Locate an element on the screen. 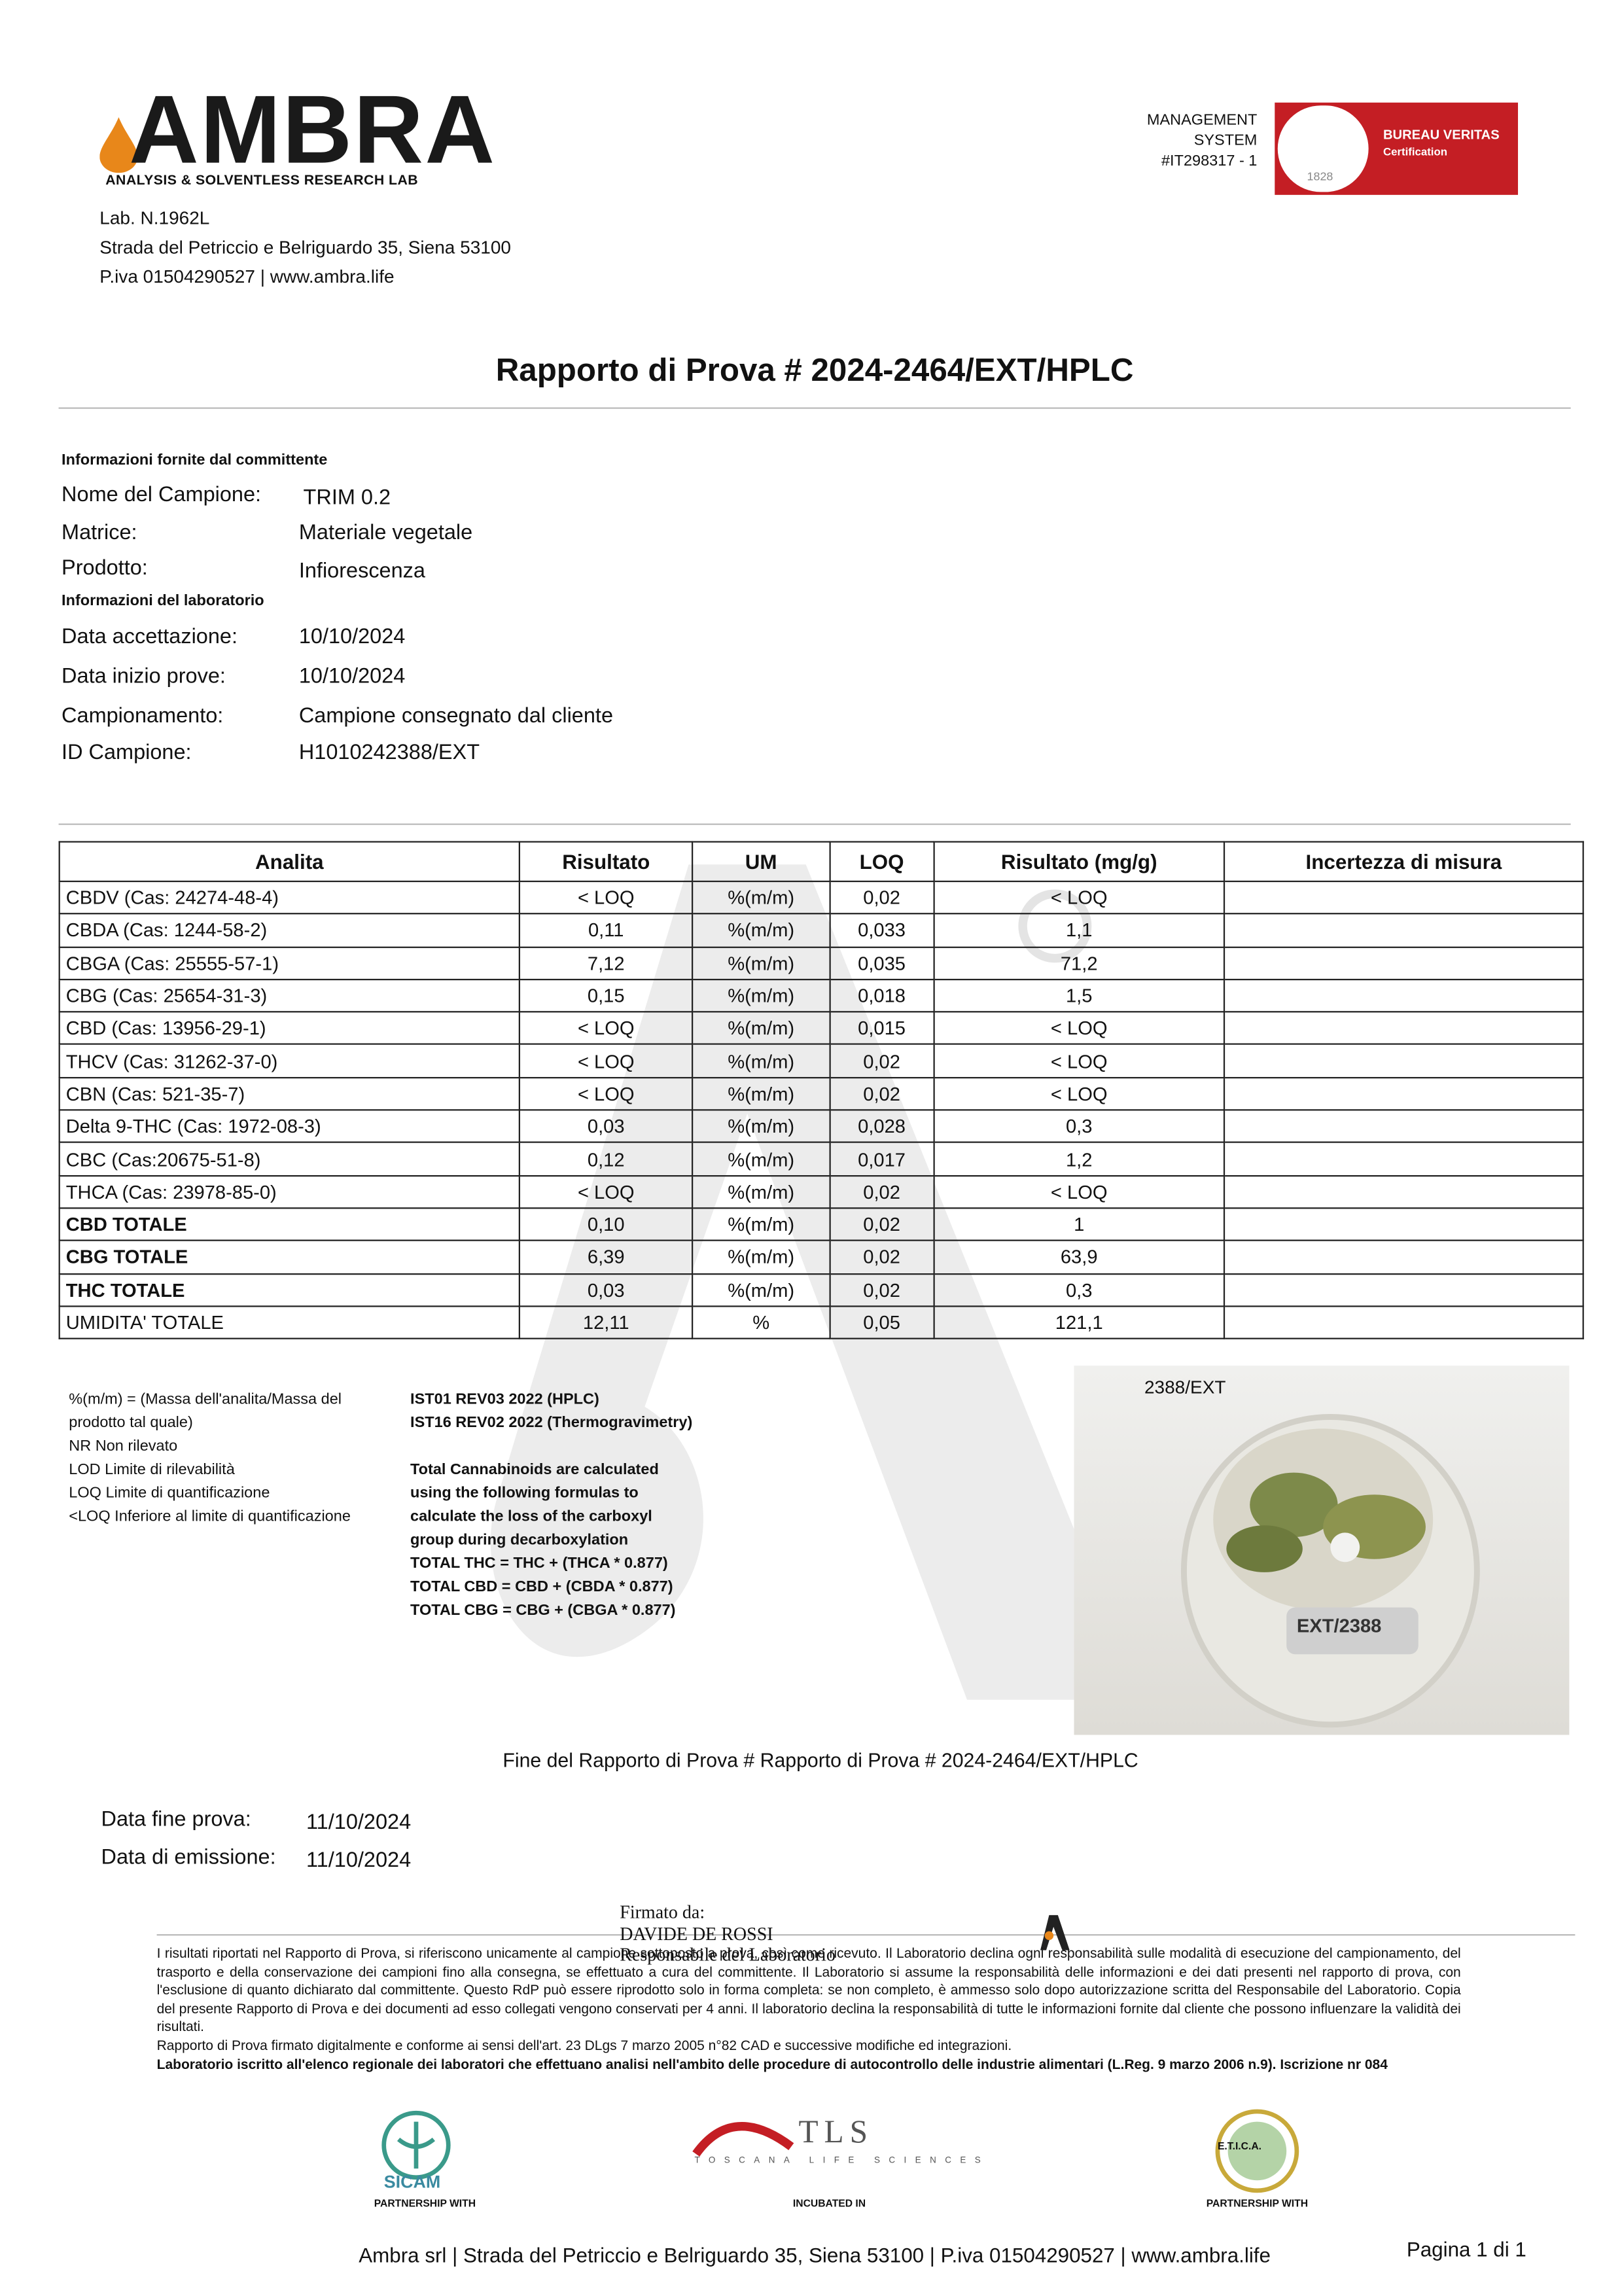 This screenshot has height=2296, width=1622. table-cell: 0,11 is located at coordinates (606, 930).